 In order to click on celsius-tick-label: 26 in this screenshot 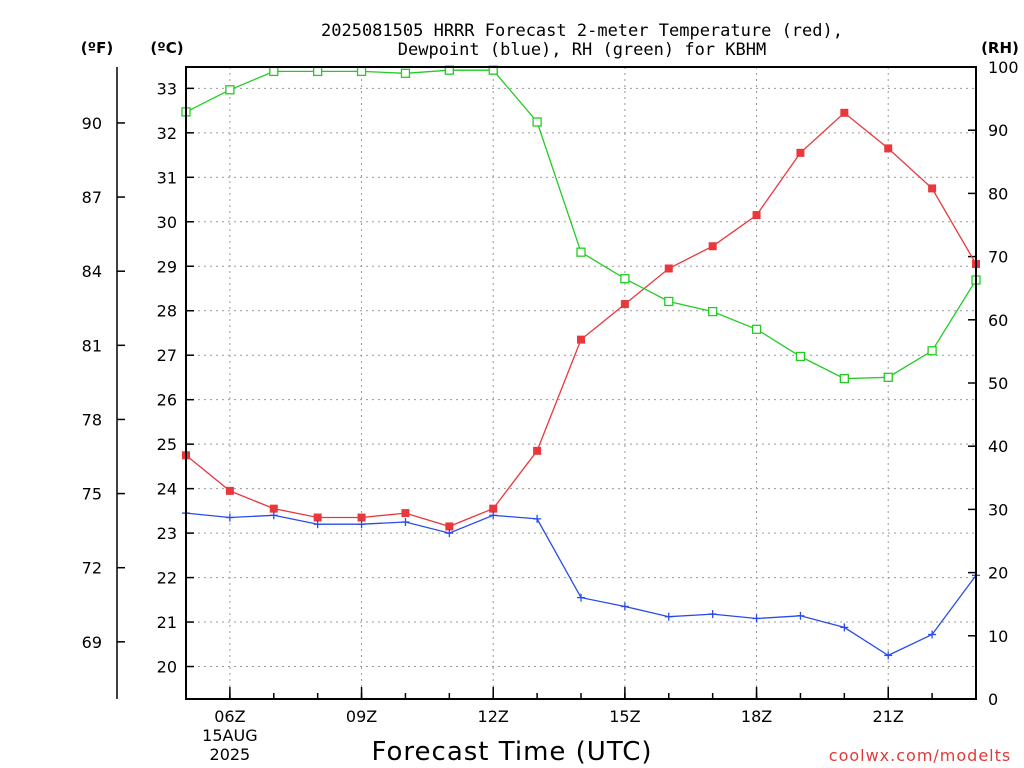, I will do `click(167, 400)`.